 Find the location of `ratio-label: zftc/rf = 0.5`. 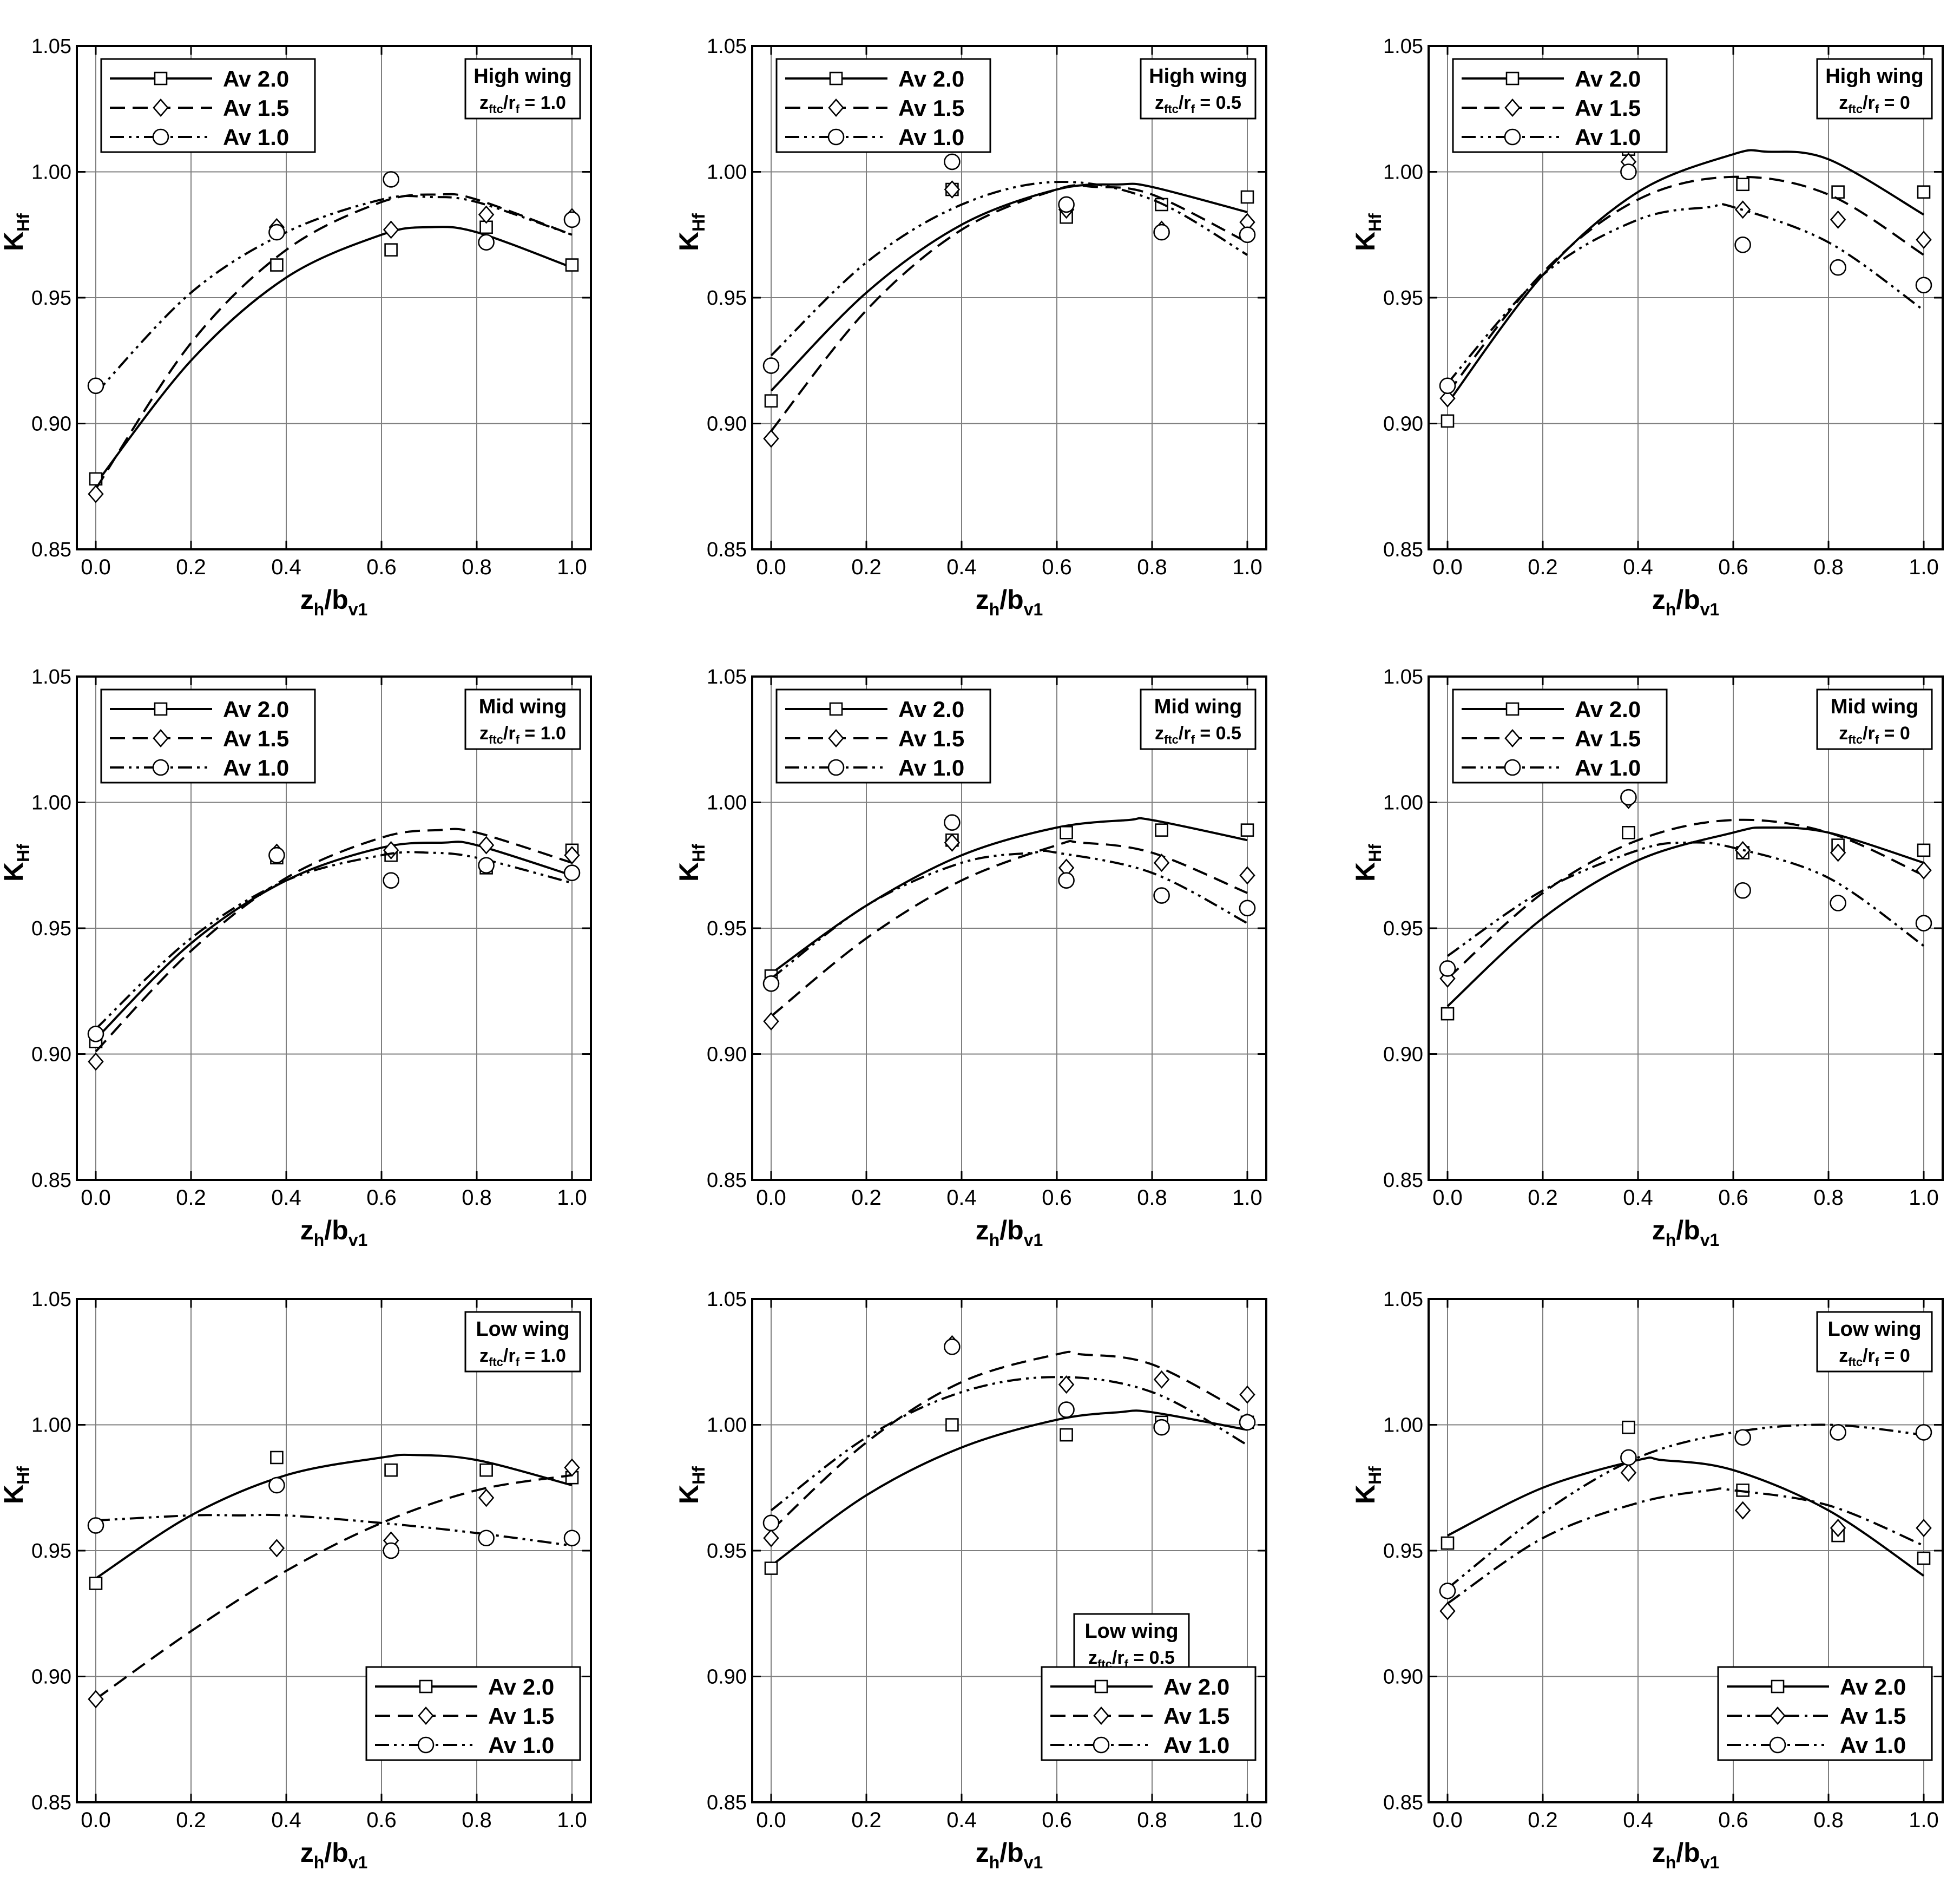

ratio-label: zftc/rf = 0.5 is located at coordinates (1198, 104).